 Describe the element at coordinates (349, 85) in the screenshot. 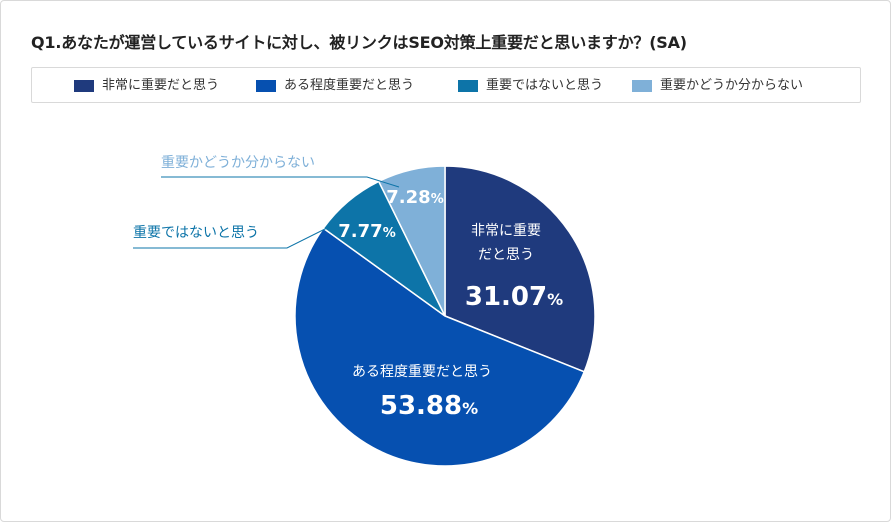

I see `legend-label: ある程度重要だと思う` at that location.